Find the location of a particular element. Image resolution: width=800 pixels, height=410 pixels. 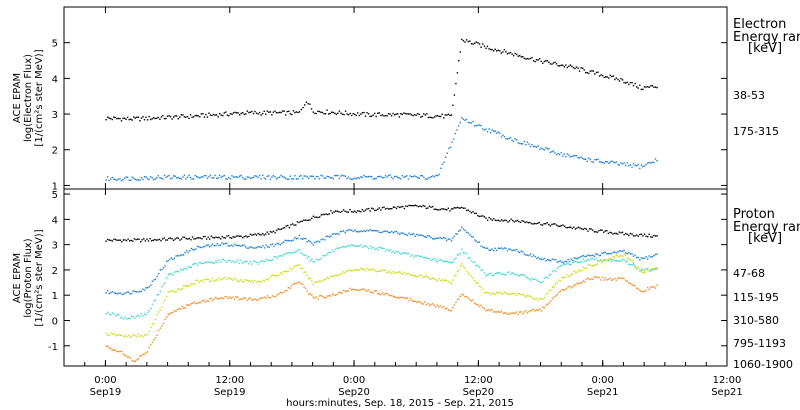

proton-legend-title: Proton is located at coordinates (754, 214).